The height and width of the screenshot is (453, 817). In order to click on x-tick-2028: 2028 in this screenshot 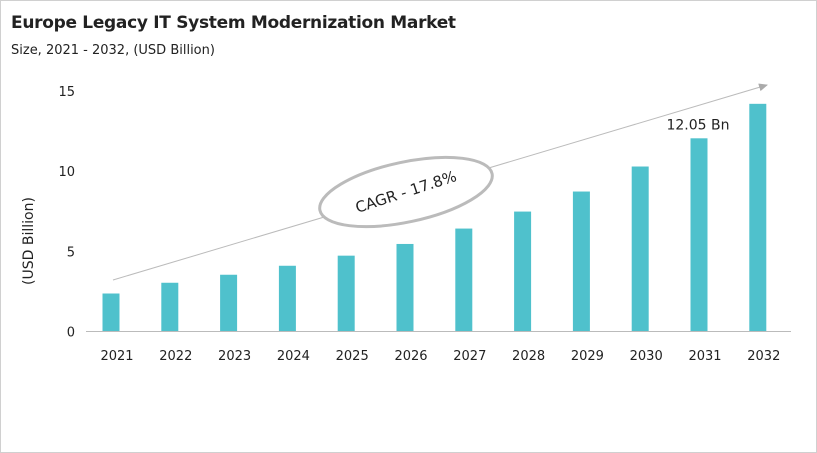, I will do `click(528, 356)`.